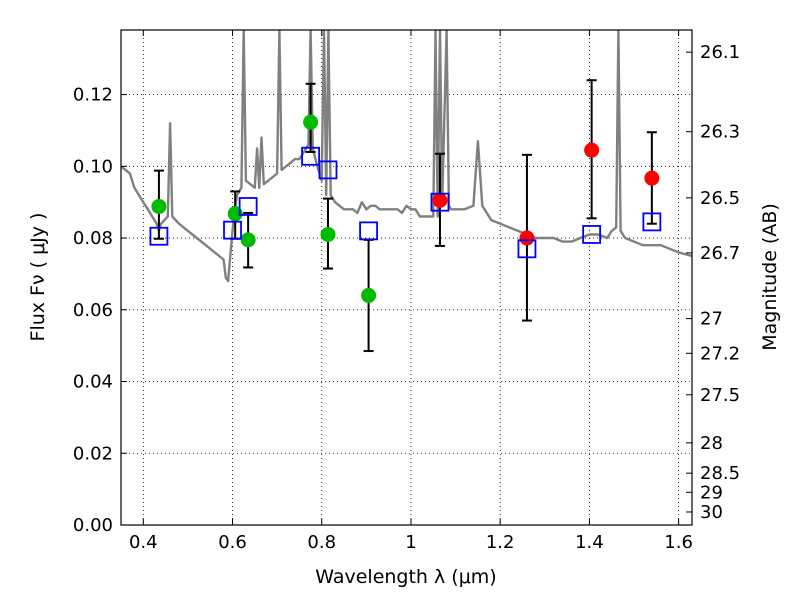  What do you see at coordinates (711, 492) in the screenshot?
I see `mag-tick-label: 29` at bounding box center [711, 492].